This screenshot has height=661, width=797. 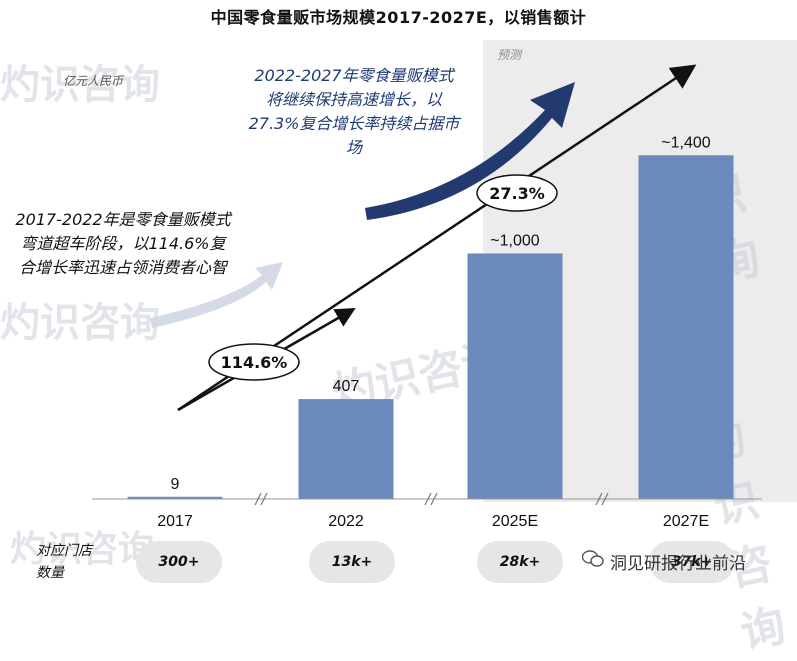 I want to click on x-tick-2022: 2022, so click(x=346, y=521).